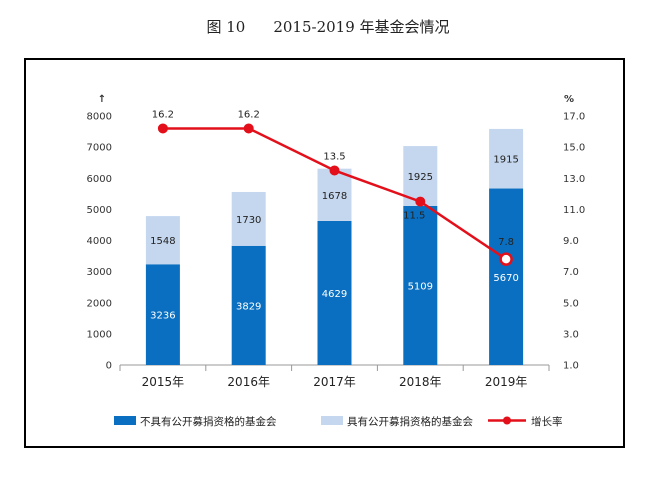 The width and height of the screenshot is (656, 490). Describe the element at coordinates (547, 421) in the screenshot. I see `legend-label-growth: 增长率` at that location.